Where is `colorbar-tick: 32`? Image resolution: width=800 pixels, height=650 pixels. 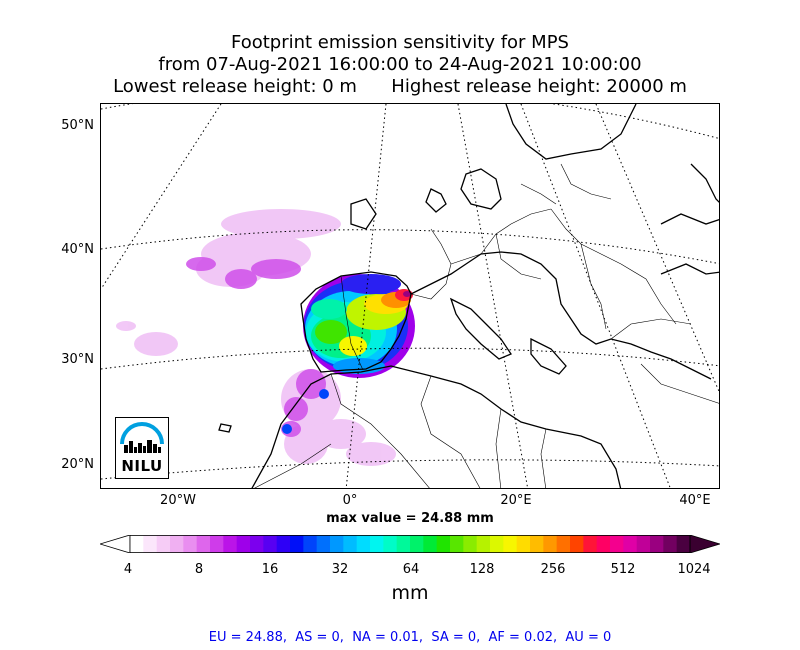 colorbar-tick: 32 is located at coordinates (340, 569).